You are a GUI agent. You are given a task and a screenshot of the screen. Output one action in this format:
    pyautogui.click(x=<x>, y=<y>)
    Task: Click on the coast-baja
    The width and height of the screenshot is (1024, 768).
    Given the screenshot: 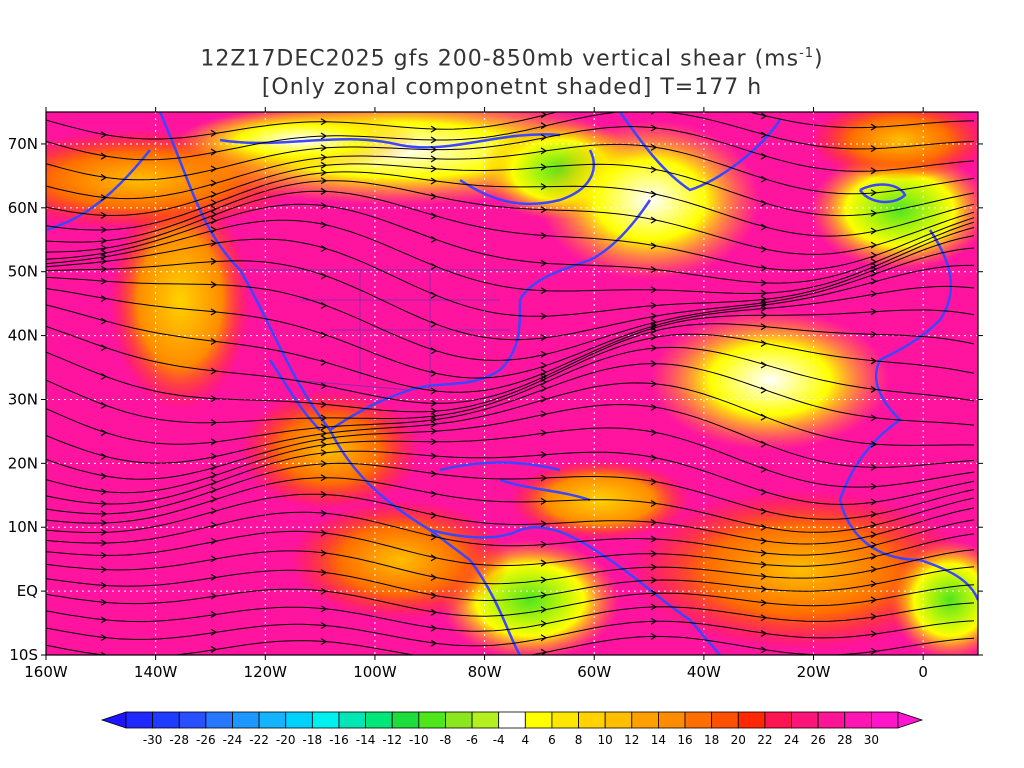 What is the action you would take?
    pyautogui.click(x=294, y=395)
    